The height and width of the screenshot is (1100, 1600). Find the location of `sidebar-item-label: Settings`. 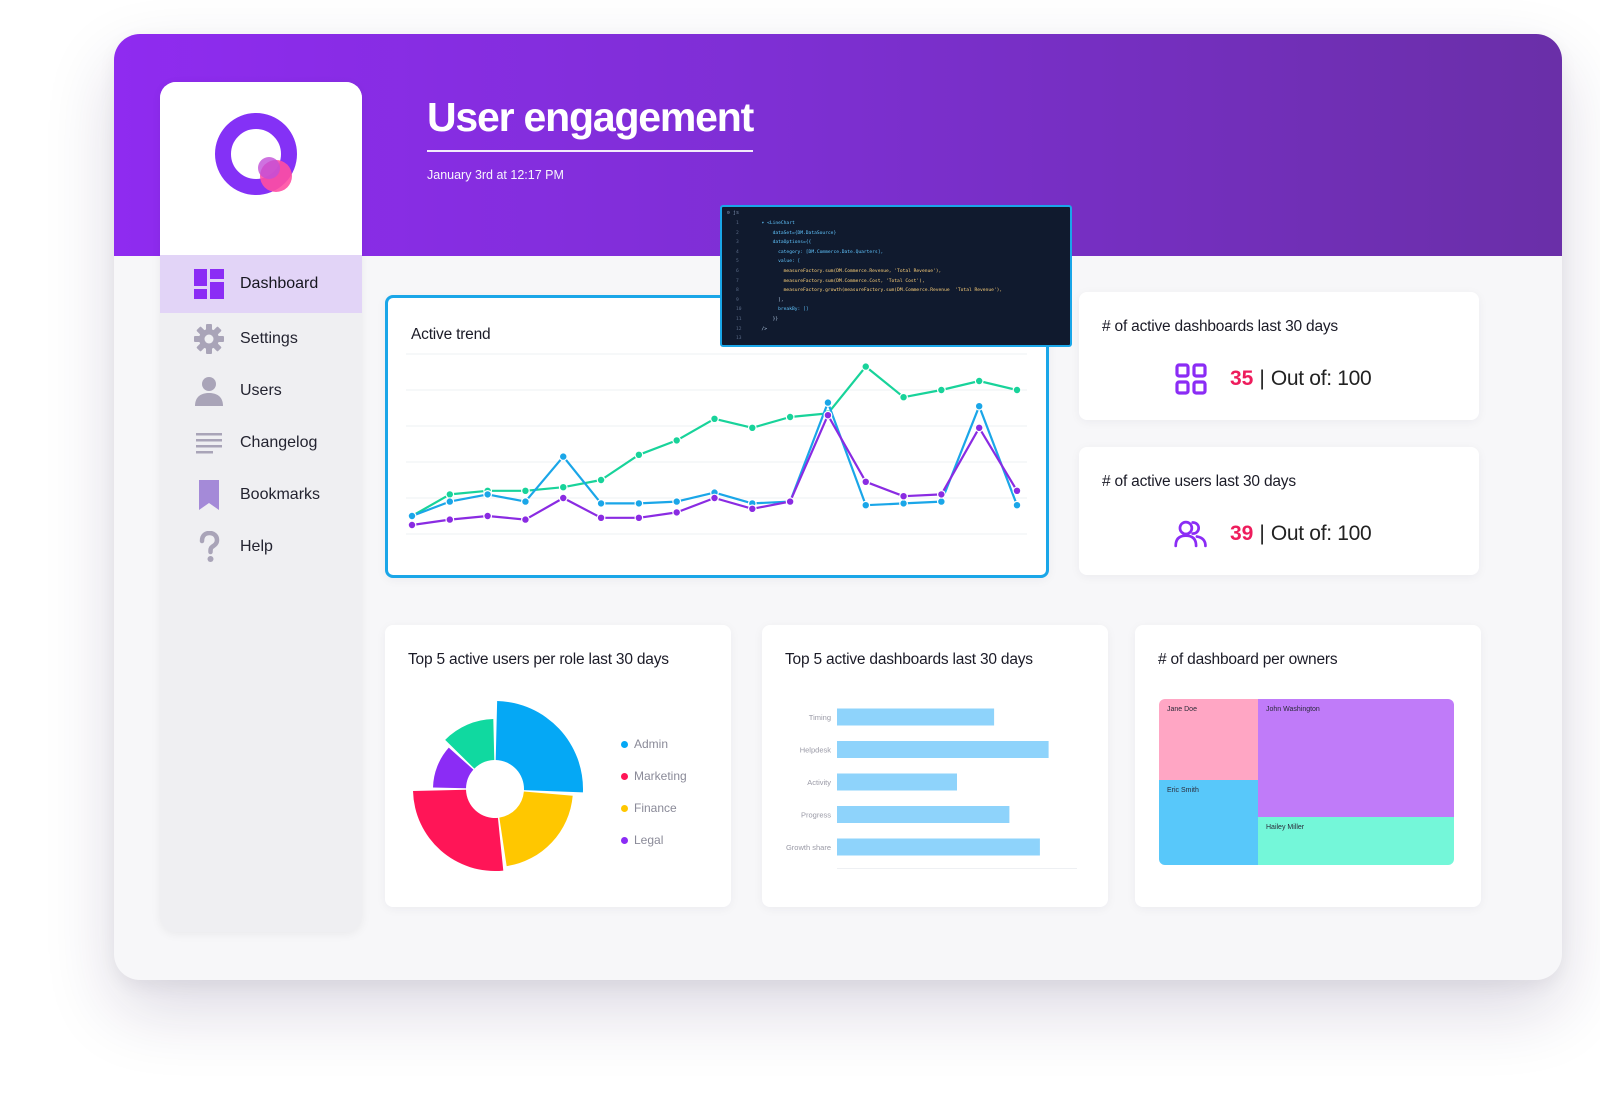

sidebar-item-label: Settings is located at coordinates (269, 338).